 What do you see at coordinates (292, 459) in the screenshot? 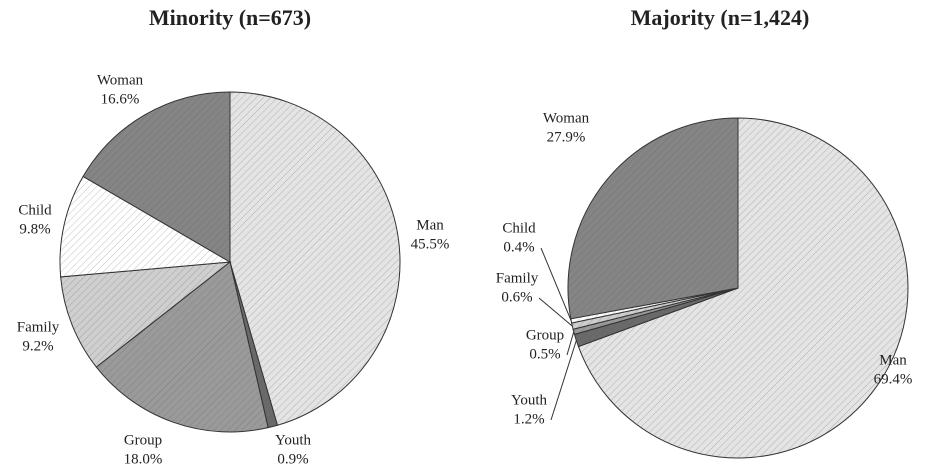
I see `slice-value: 0.9%` at bounding box center [292, 459].